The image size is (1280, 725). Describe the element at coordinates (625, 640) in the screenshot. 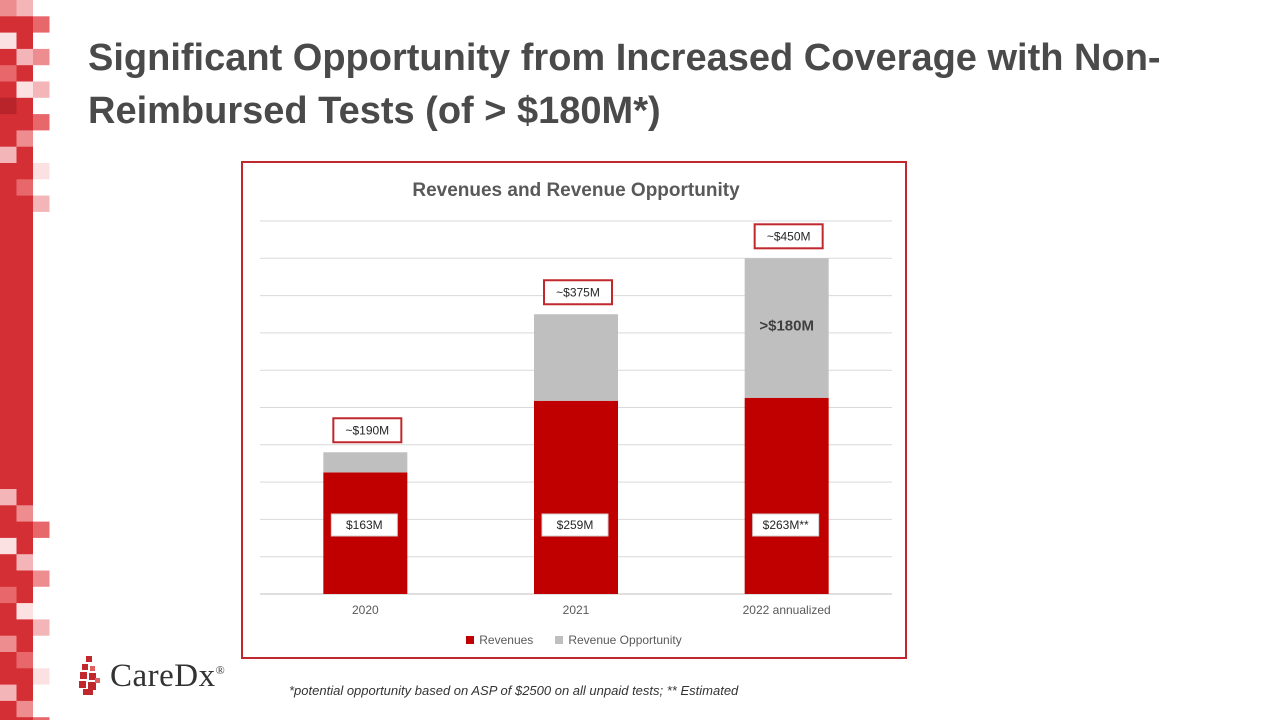

I see `legend-label-revenue-opportunity: Revenue Opportunity` at that location.